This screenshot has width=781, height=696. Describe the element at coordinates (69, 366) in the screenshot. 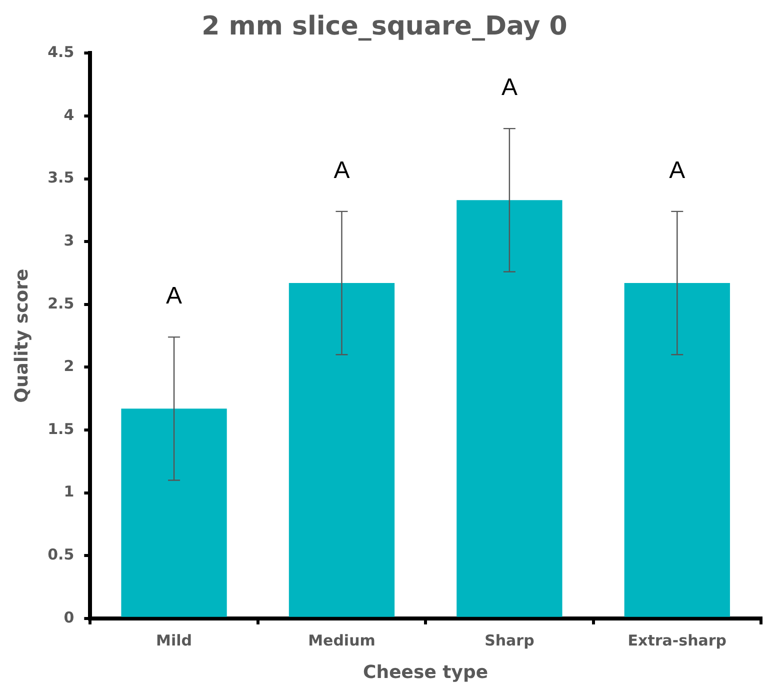

I see `y-tick-label: 2` at that location.